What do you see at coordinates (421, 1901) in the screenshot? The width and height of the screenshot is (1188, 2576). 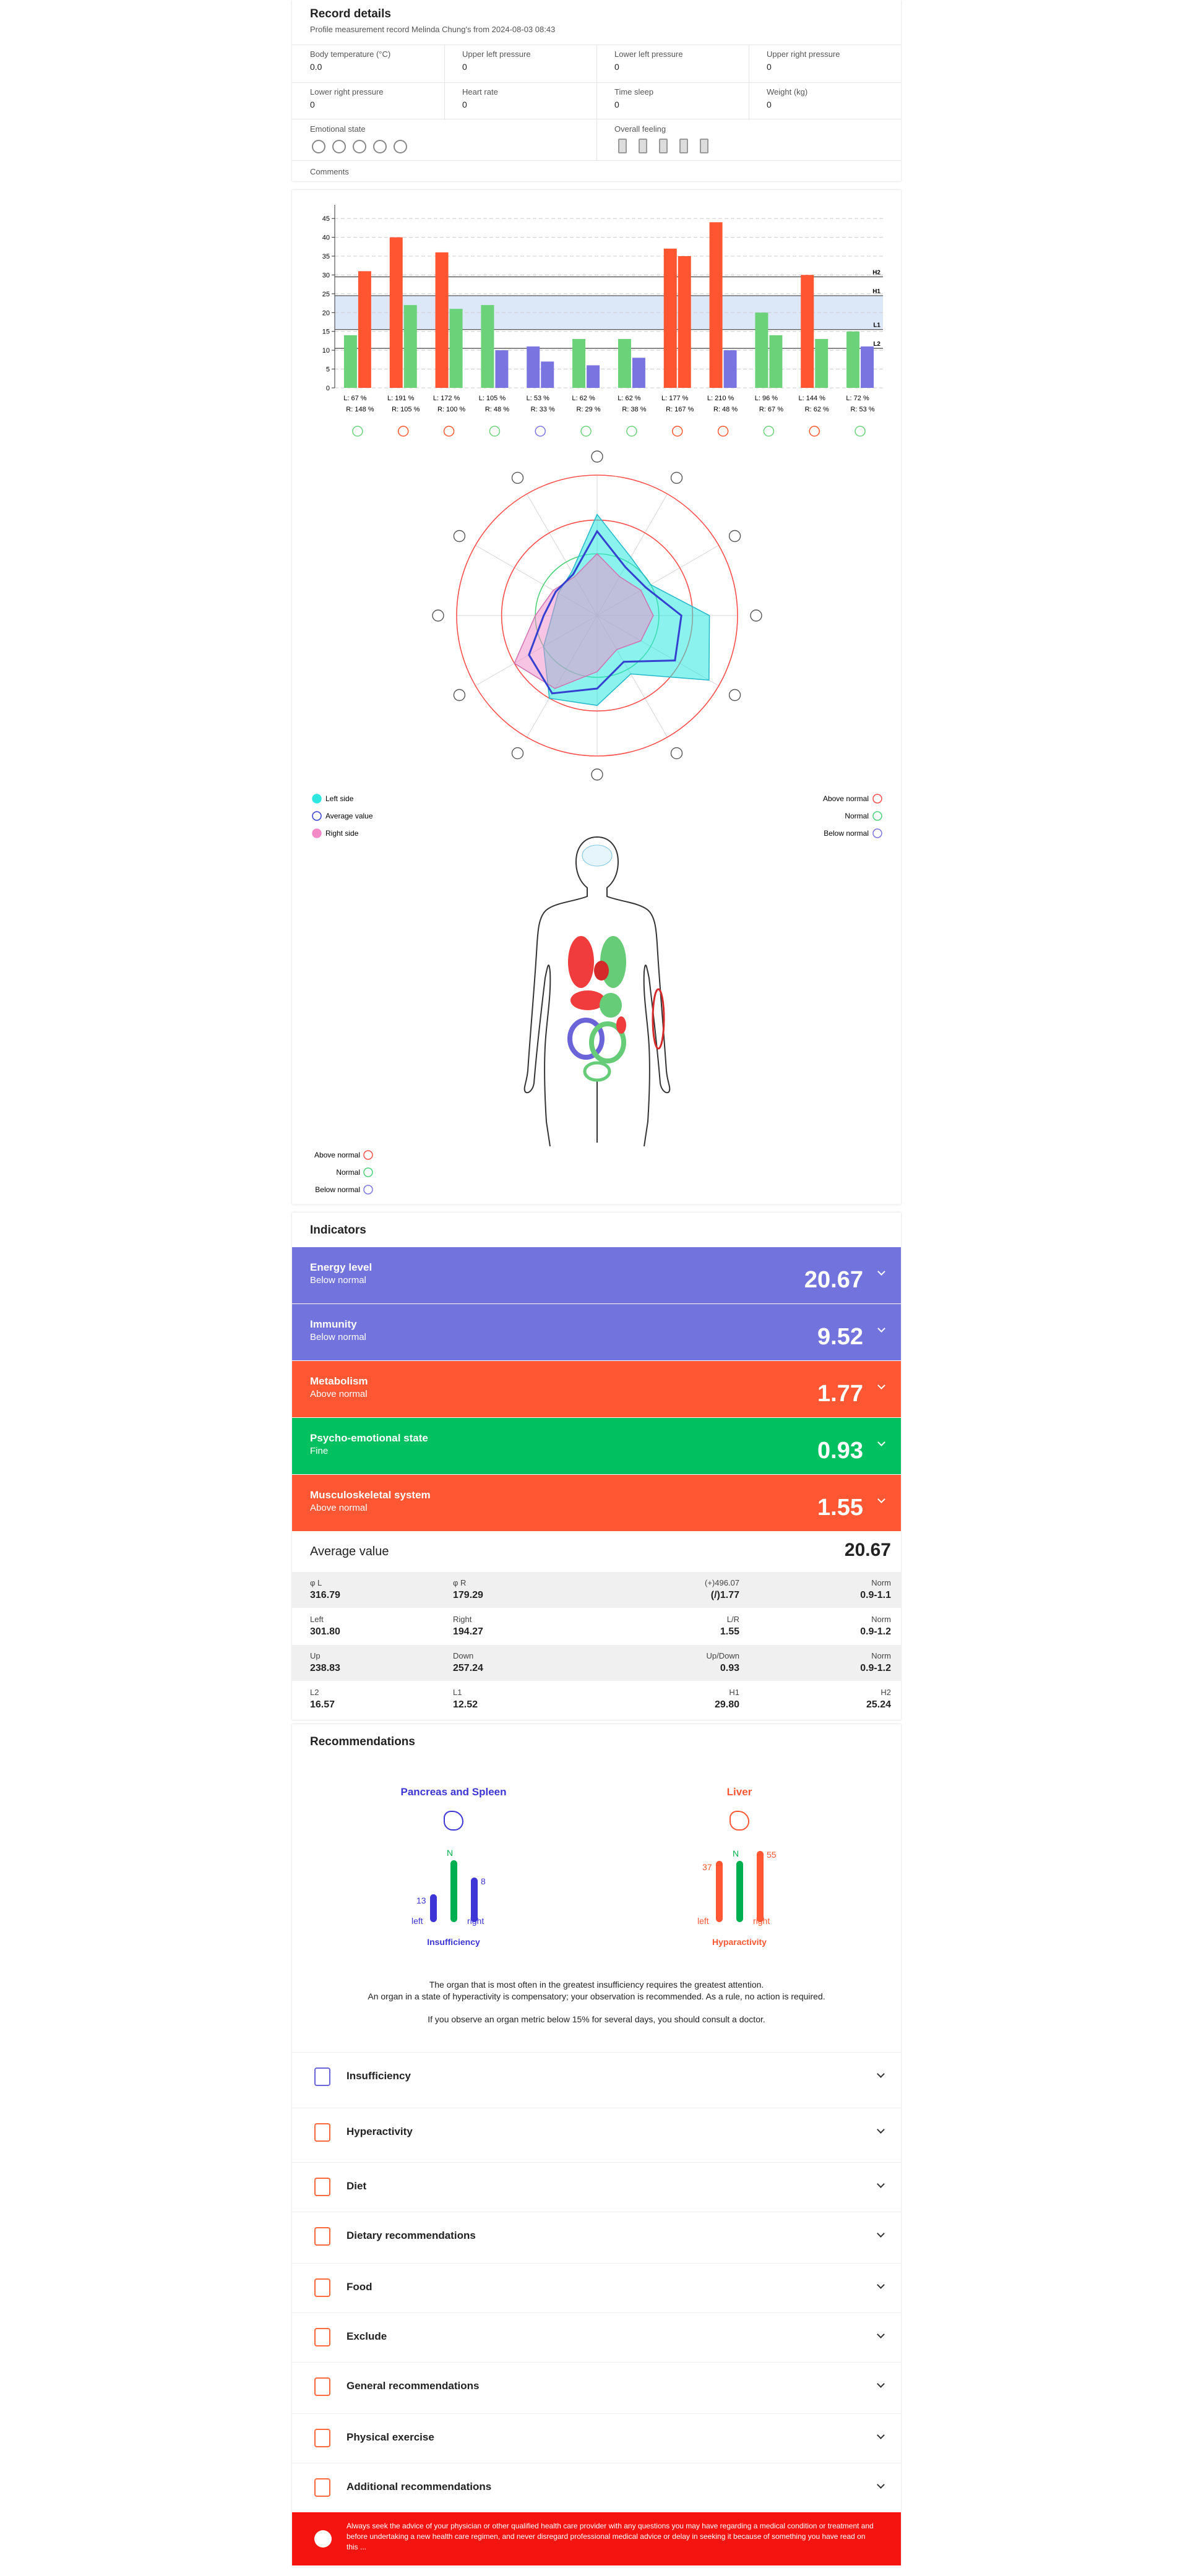 I see `organ-bar-label: 13` at bounding box center [421, 1901].